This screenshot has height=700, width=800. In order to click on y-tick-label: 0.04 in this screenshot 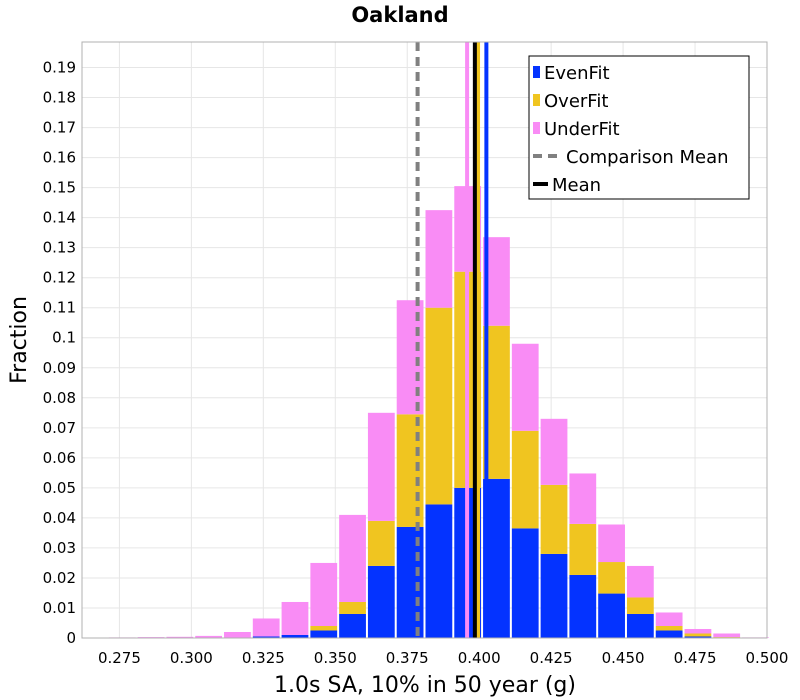, I will do `click(59, 518)`.